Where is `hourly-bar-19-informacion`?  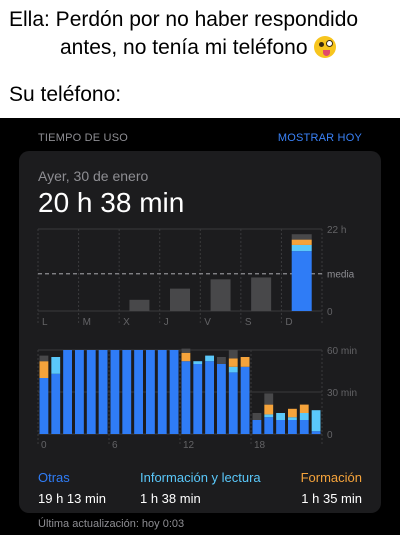
hourly-bar-19-informacion is located at coordinates (269, 416).